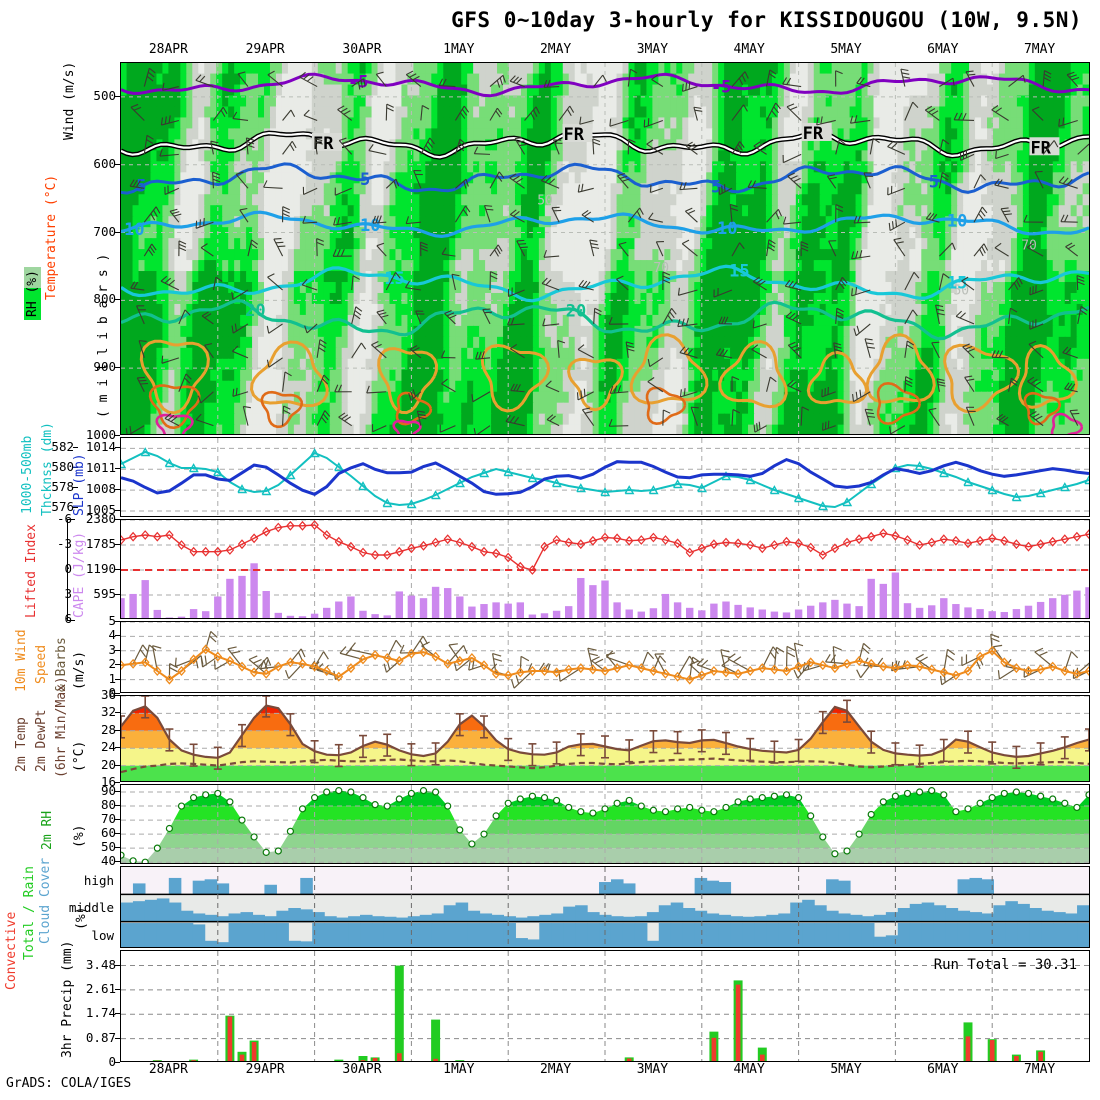 The width and height of the screenshot is (1100, 1100). Describe the element at coordinates (102, 935) in the screenshot. I see `cloud-row-label: low` at that location.